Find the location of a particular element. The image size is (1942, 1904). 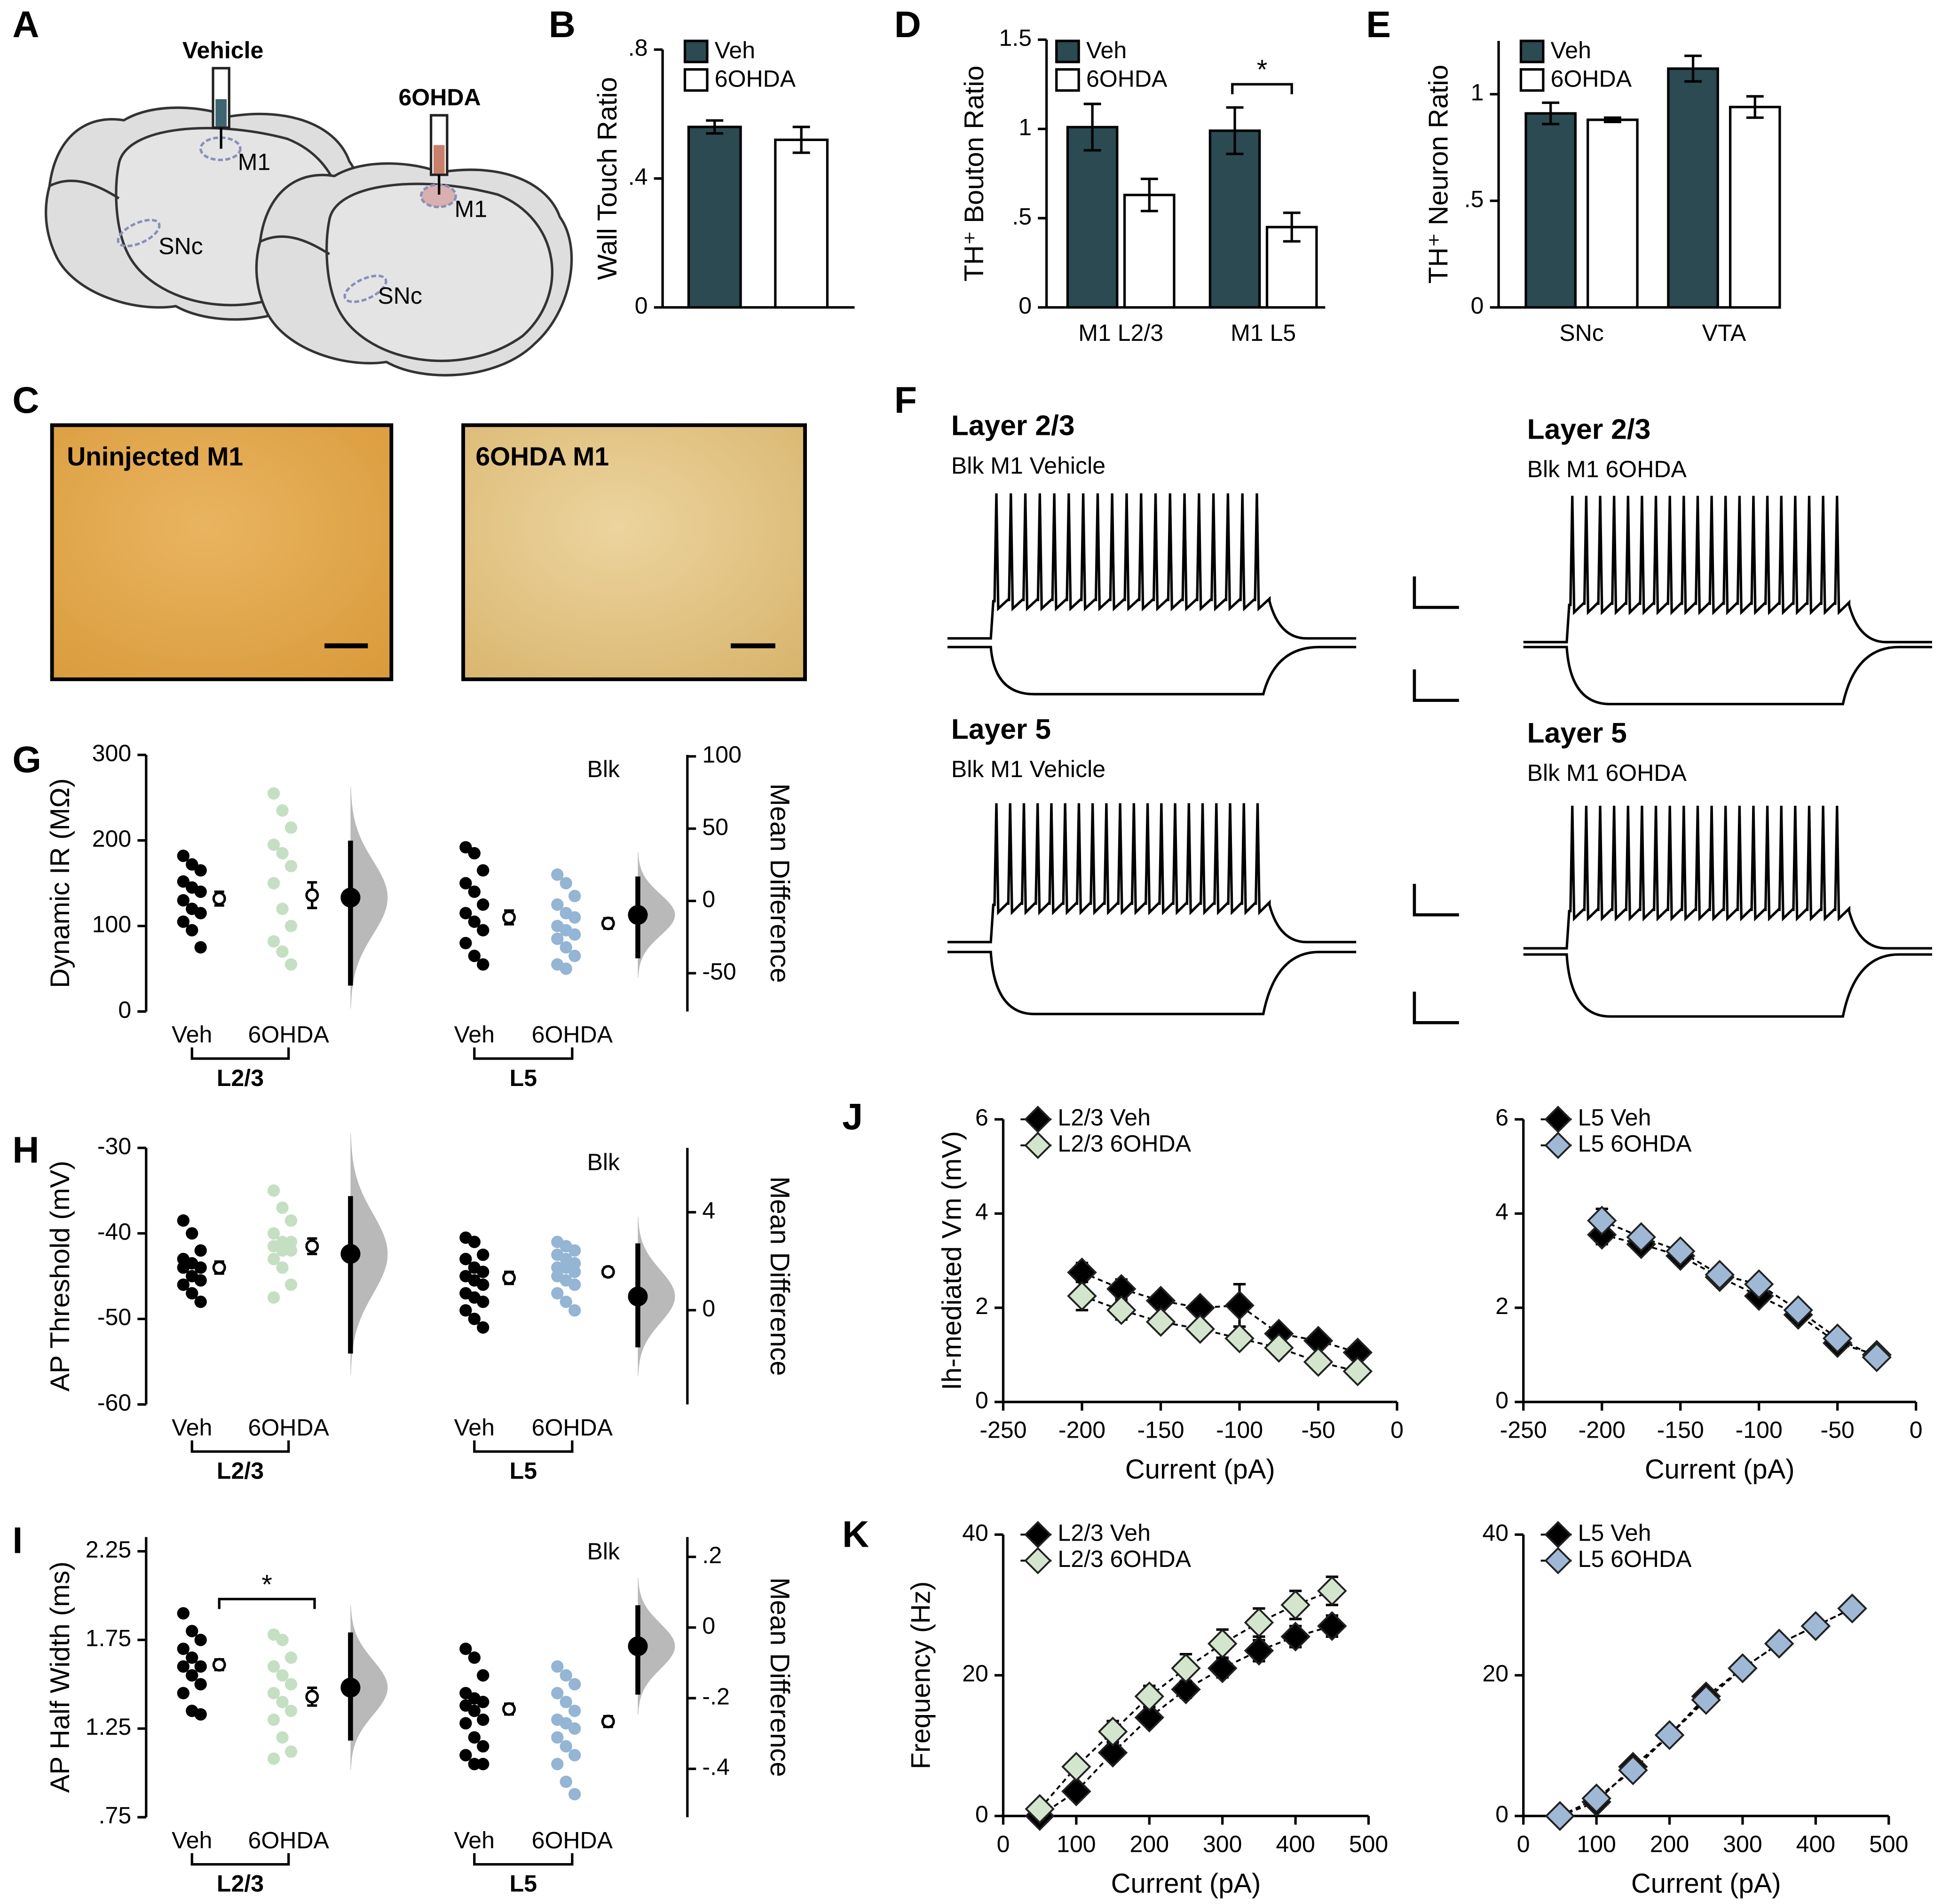

x-tick-label: 0 is located at coordinates (1397, 1430).